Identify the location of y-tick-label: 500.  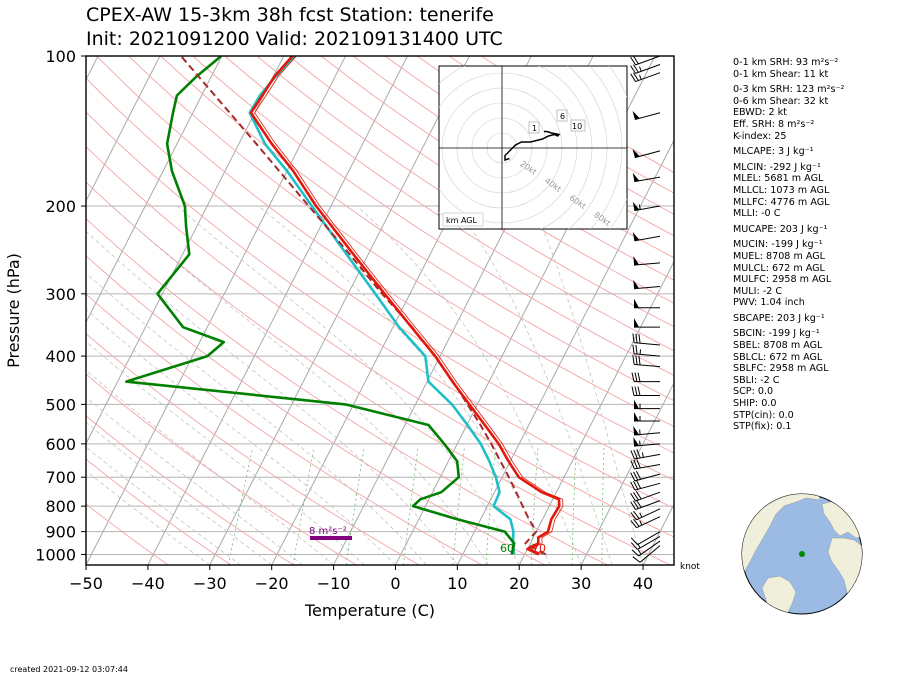
(60, 404).